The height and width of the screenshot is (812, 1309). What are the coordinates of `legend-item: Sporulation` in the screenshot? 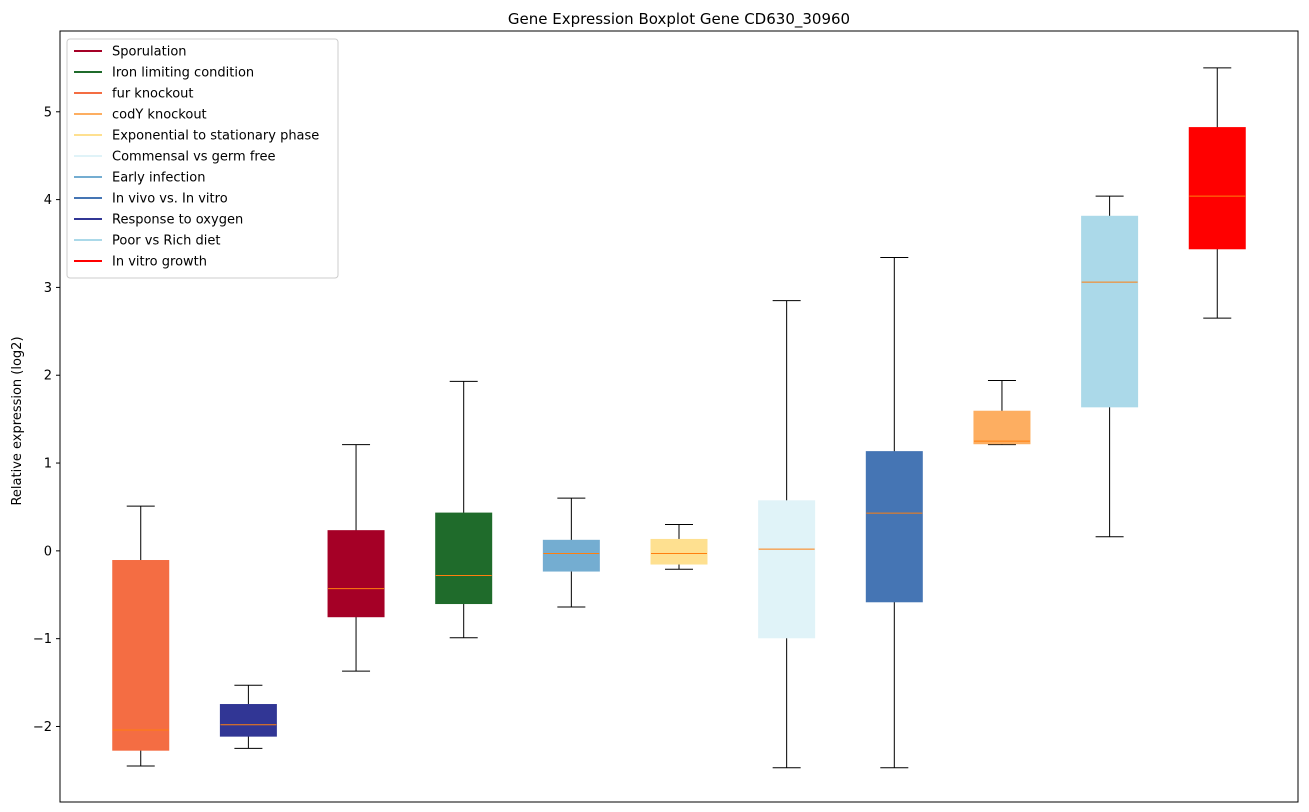 It's located at (130, 52).